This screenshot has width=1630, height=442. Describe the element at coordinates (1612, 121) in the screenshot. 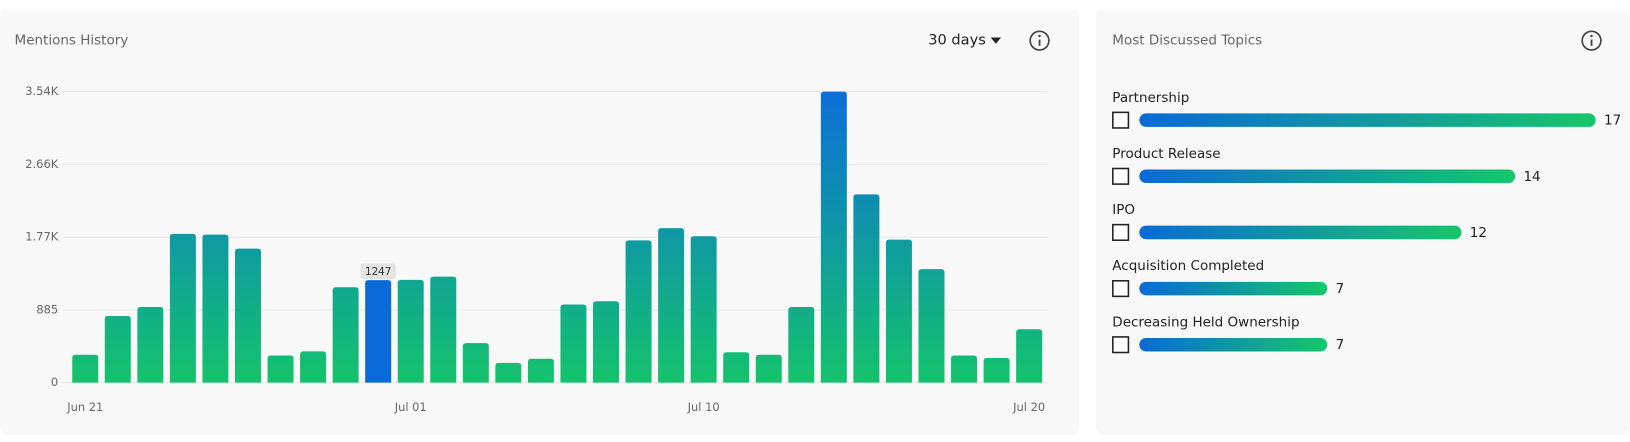

I see `topic-count: 17` at that location.